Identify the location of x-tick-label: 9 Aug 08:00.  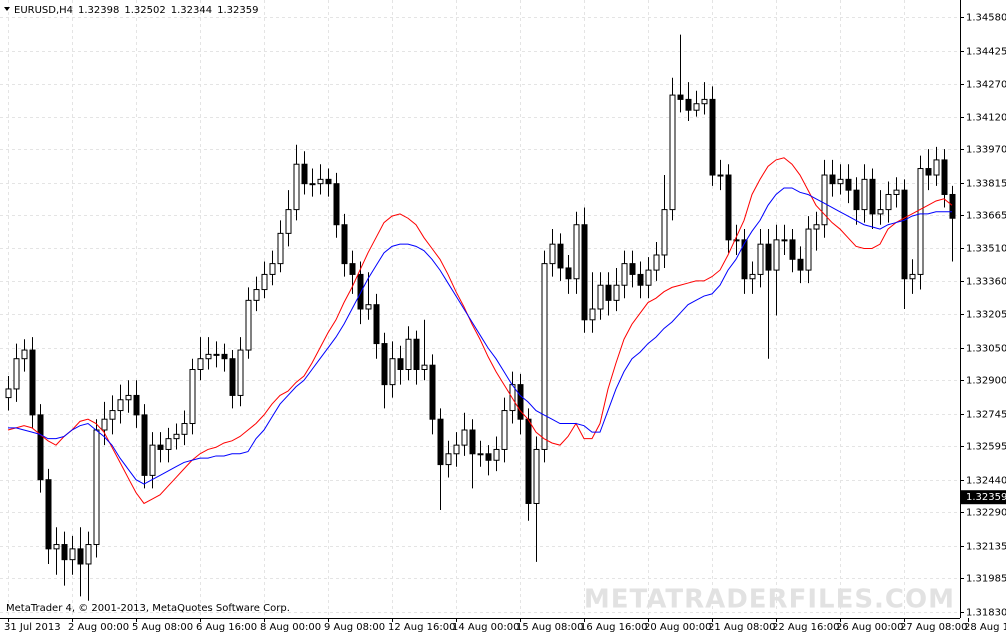
(354, 627).